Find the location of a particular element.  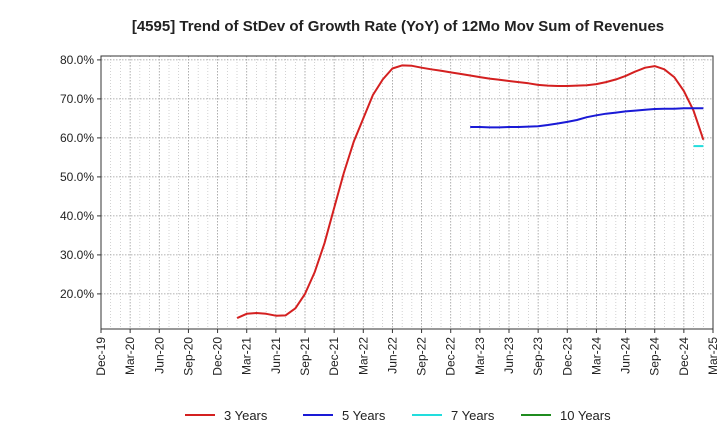

x-tick-label: Jun-20 is located at coordinates (159, 355).